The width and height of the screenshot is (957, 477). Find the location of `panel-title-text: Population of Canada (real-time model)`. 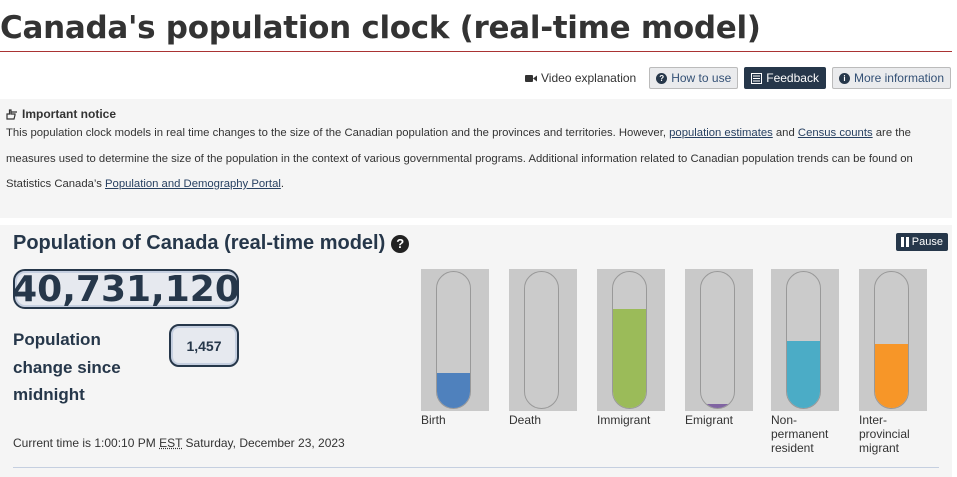

panel-title-text: Population of Canada (real-time model) is located at coordinates (199, 243).